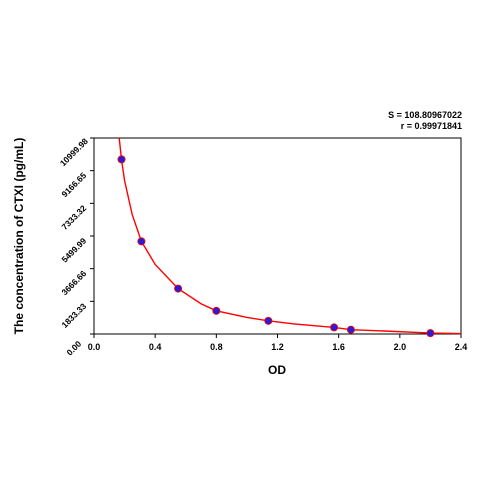 The height and width of the screenshot is (480, 480). What do you see at coordinates (94, 347) in the screenshot?
I see `x-tick-label: 0.0` at bounding box center [94, 347].